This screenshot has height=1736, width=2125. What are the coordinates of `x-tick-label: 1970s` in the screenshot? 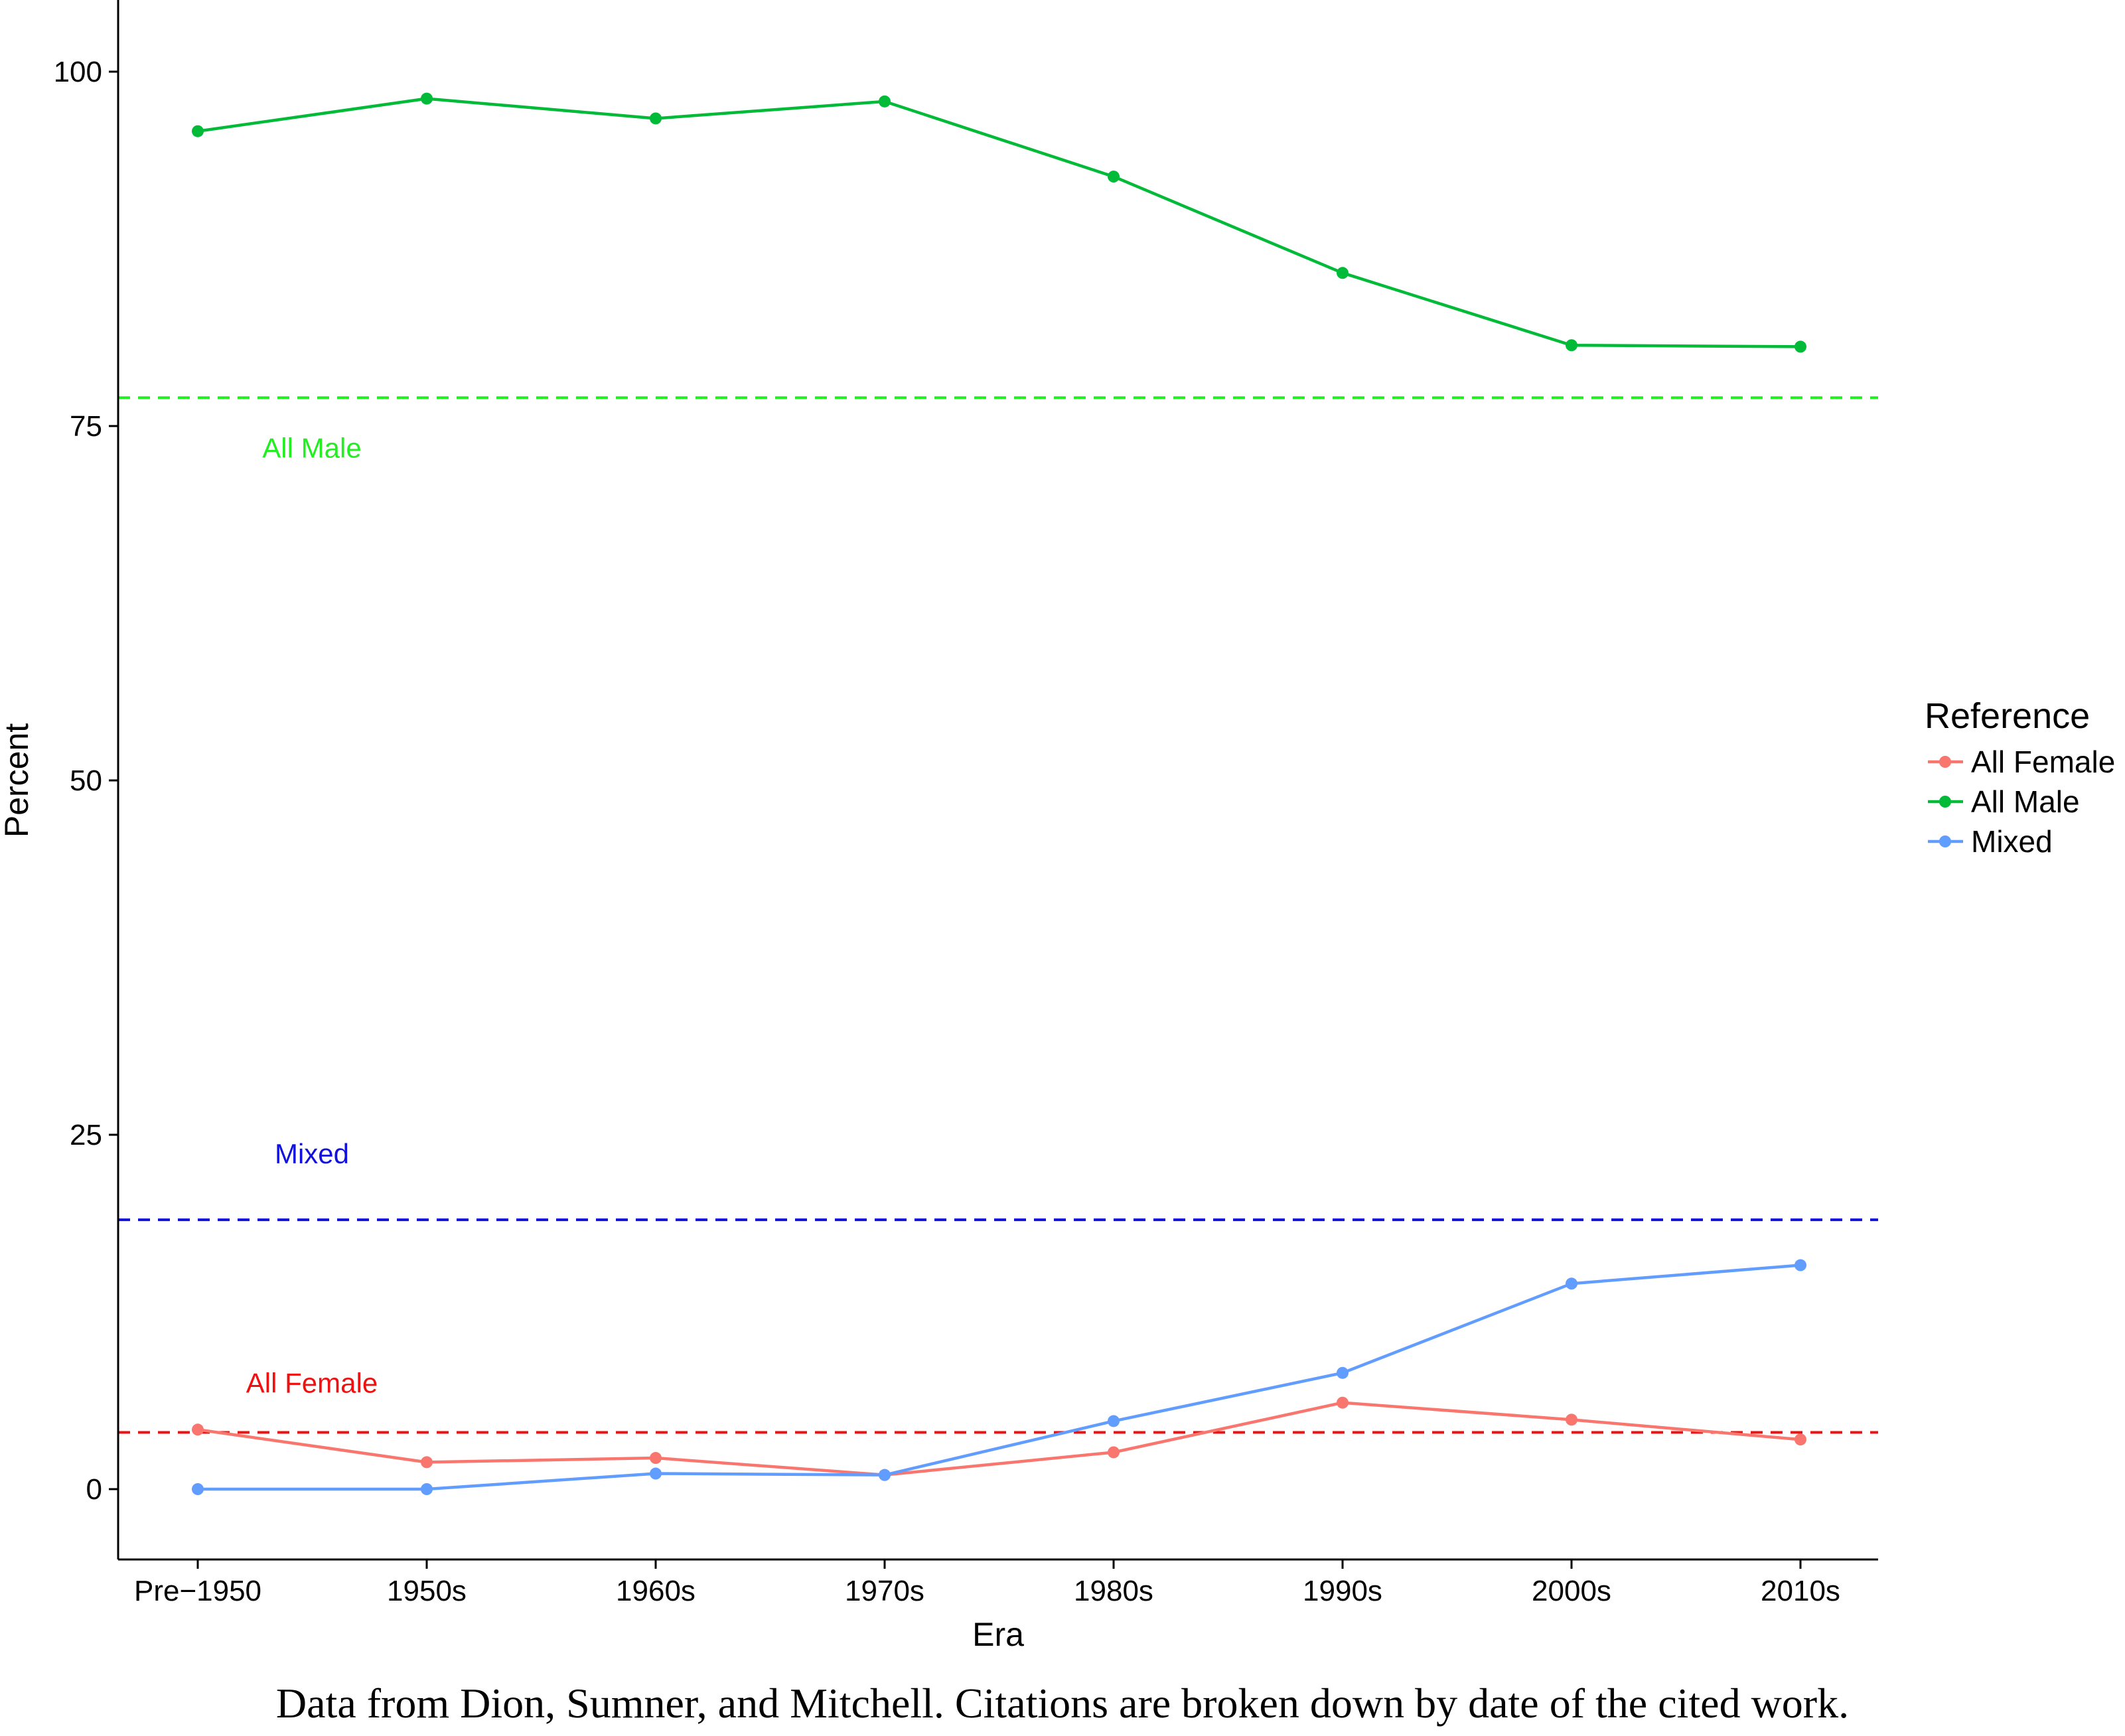 It's located at (885, 1591).